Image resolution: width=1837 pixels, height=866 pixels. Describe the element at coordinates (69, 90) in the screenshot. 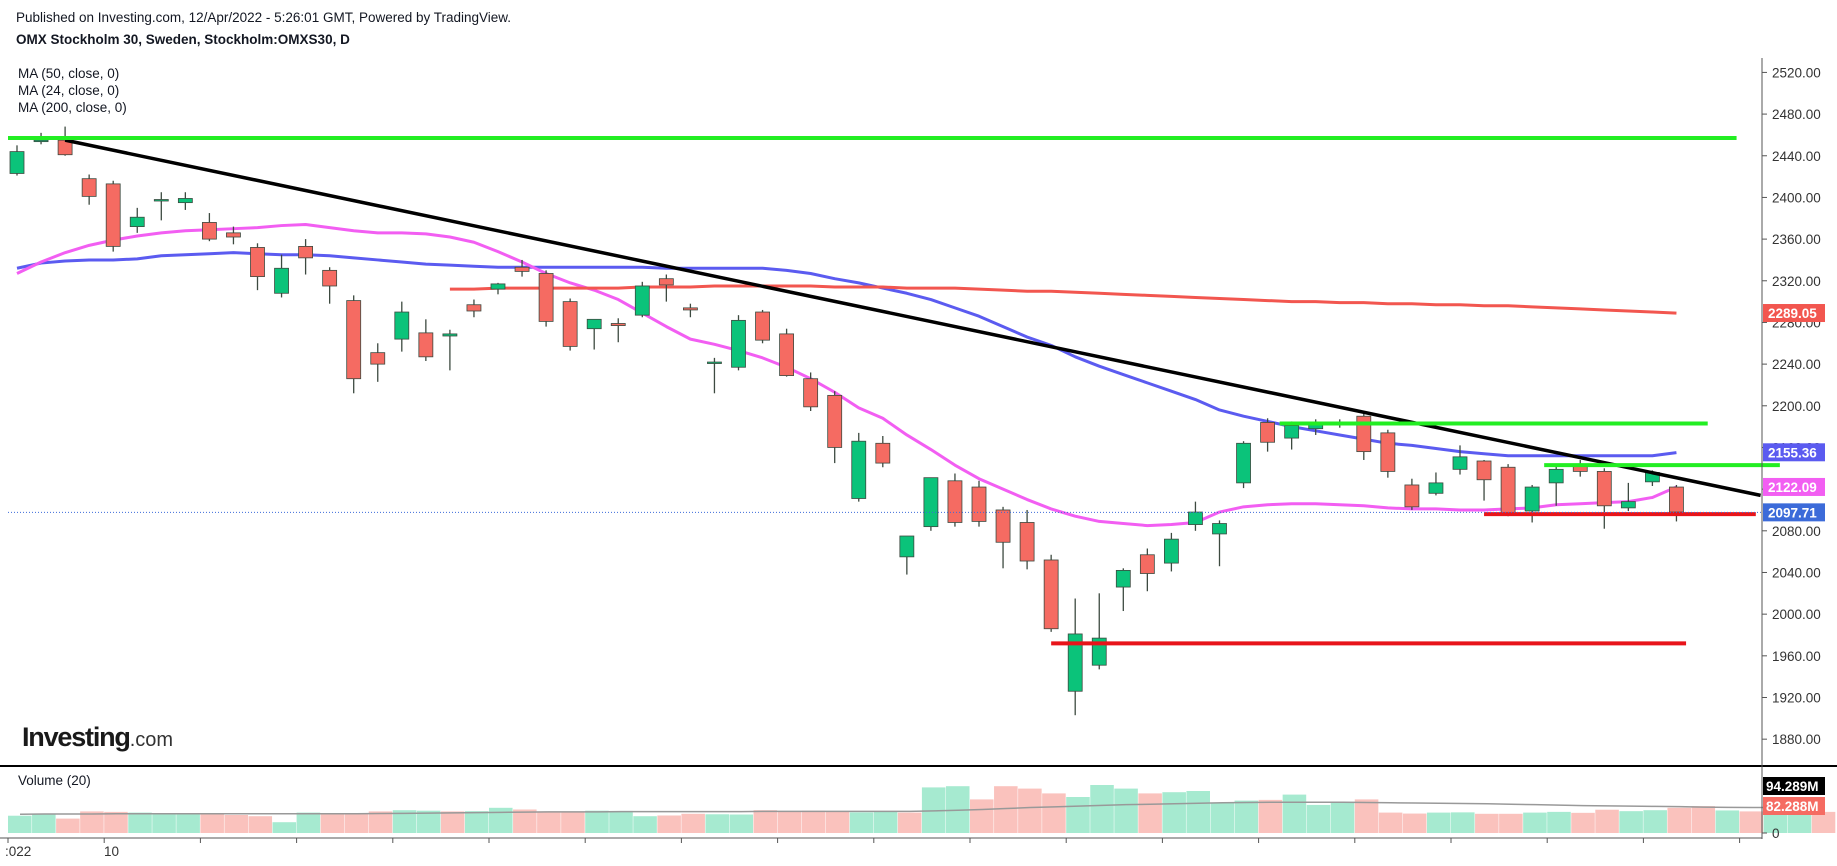

I see `legend-ma24: MA (24, close, 0)` at that location.